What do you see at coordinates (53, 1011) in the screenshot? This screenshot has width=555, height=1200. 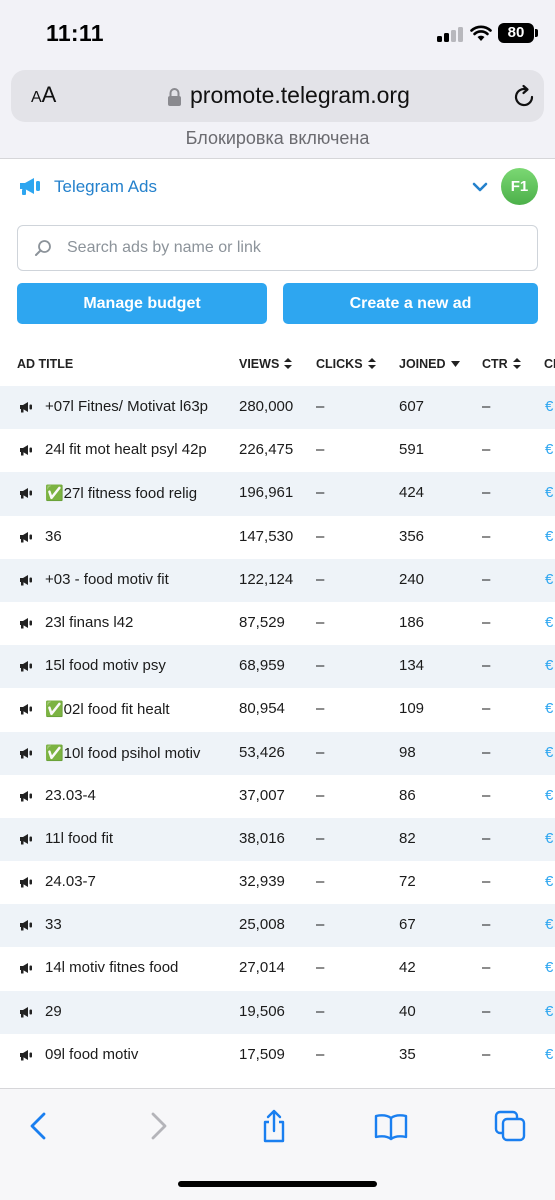 I see `ad-title-cell: 29` at bounding box center [53, 1011].